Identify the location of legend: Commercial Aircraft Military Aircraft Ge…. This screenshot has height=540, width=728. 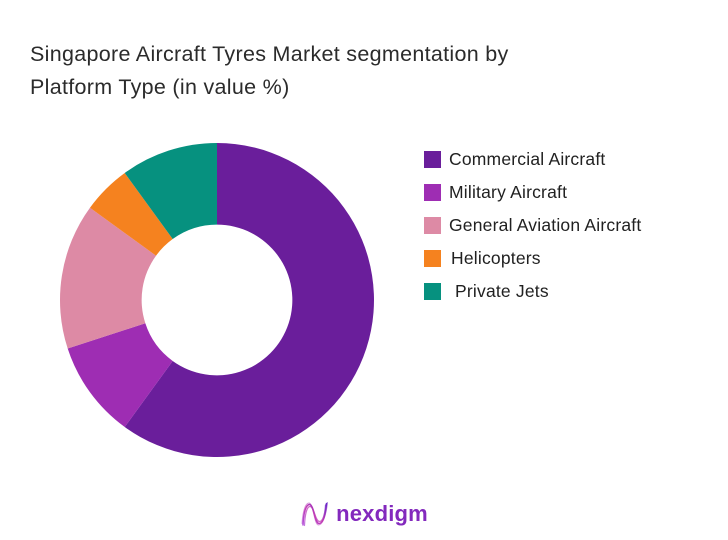
(533, 231).